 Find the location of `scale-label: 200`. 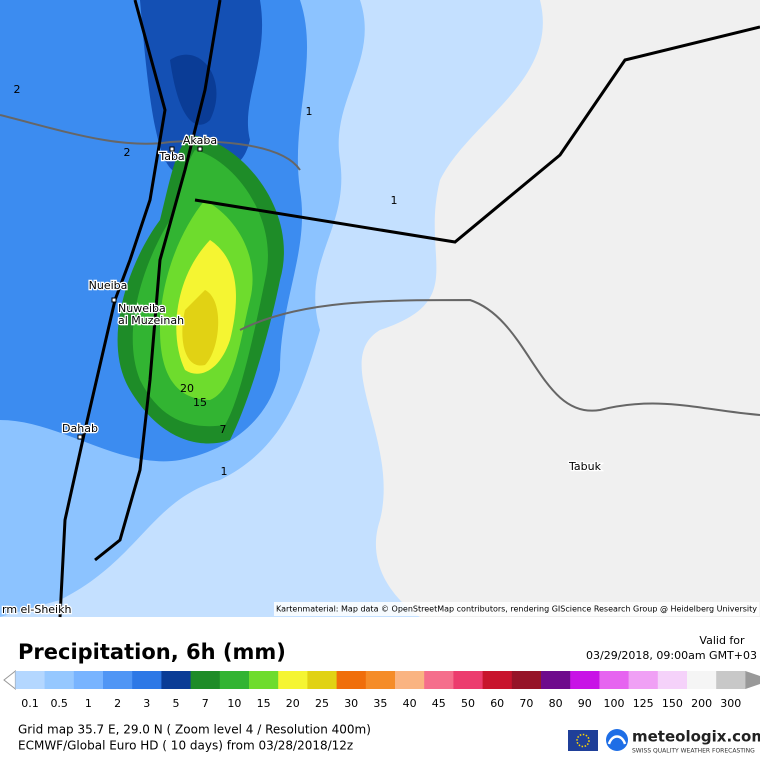

scale-label: 200 is located at coordinates (701, 703).